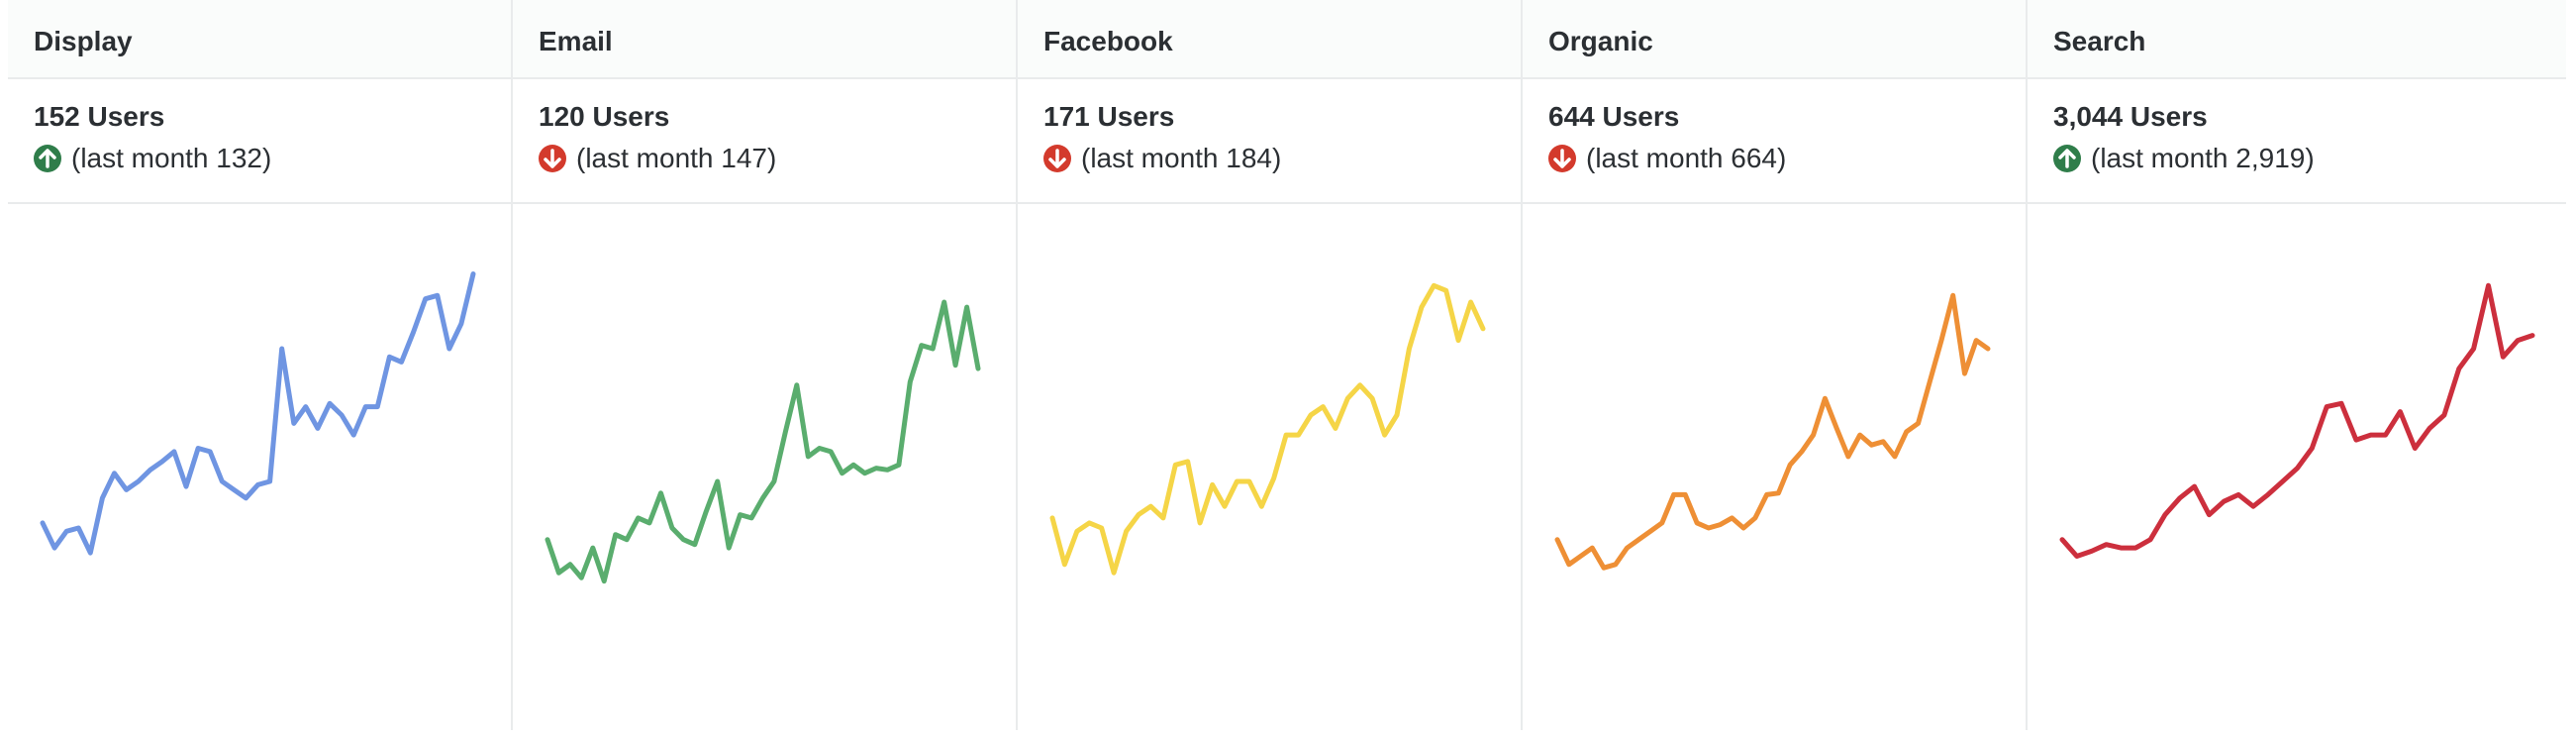 Image resolution: width=2576 pixels, height=737 pixels. I want to click on stats: 3,044 Users (last month 2,919), so click(2297, 141).